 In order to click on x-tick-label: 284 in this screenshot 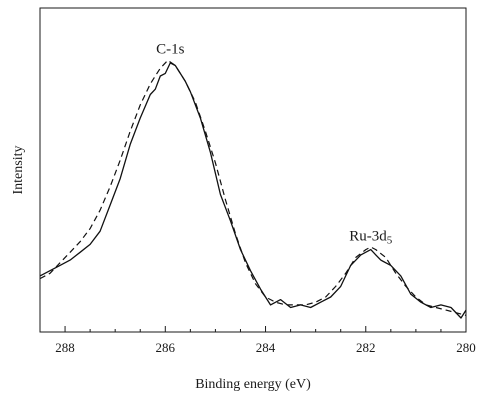, I will do `click(266, 347)`.